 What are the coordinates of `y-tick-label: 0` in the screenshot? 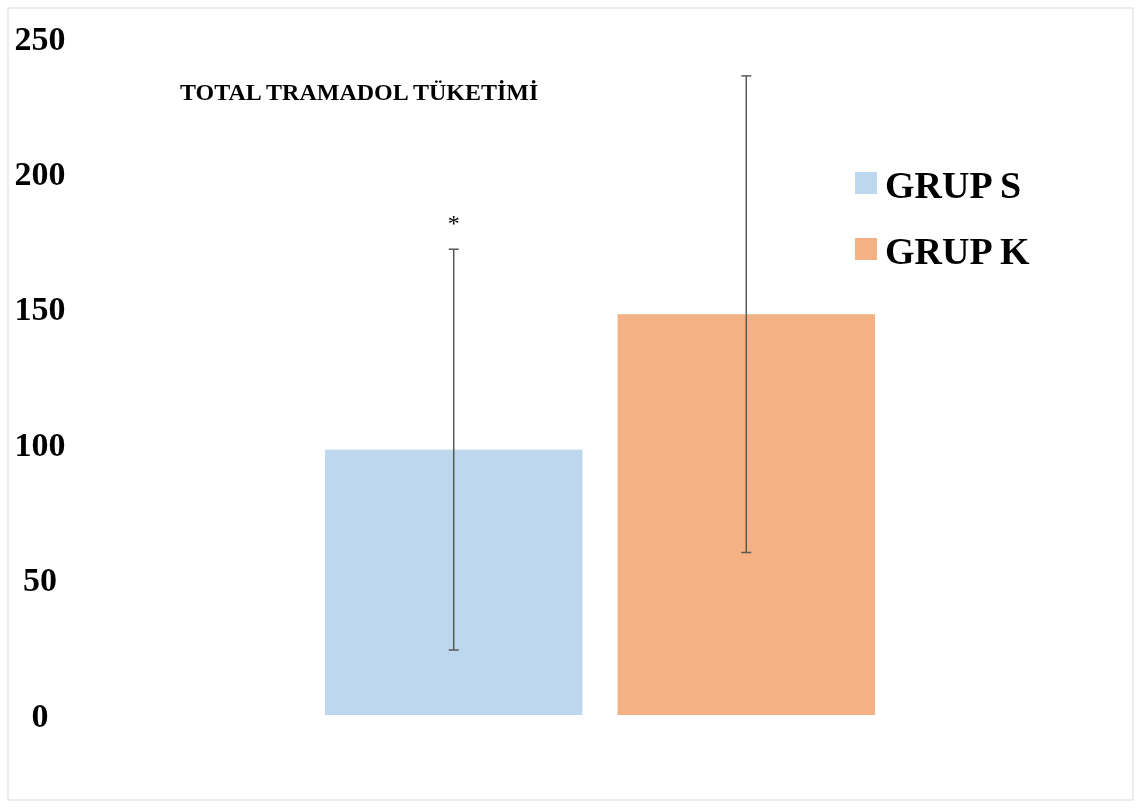 It's located at (40, 715).